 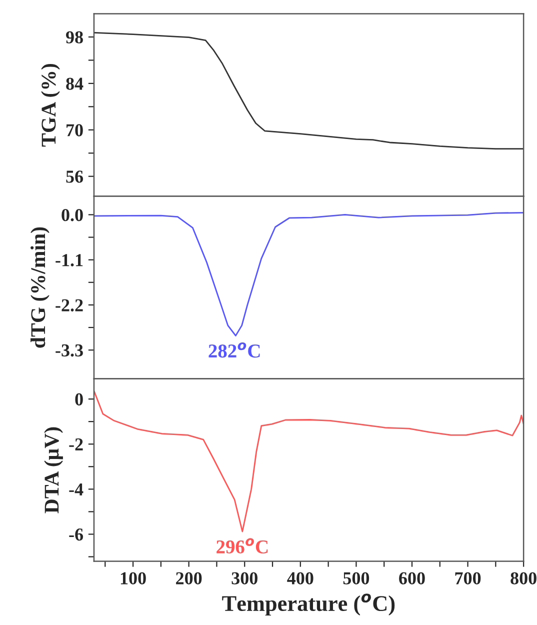 What do you see at coordinates (523, 578) in the screenshot?
I see `x-tick-label: 800` at bounding box center [523, 578].